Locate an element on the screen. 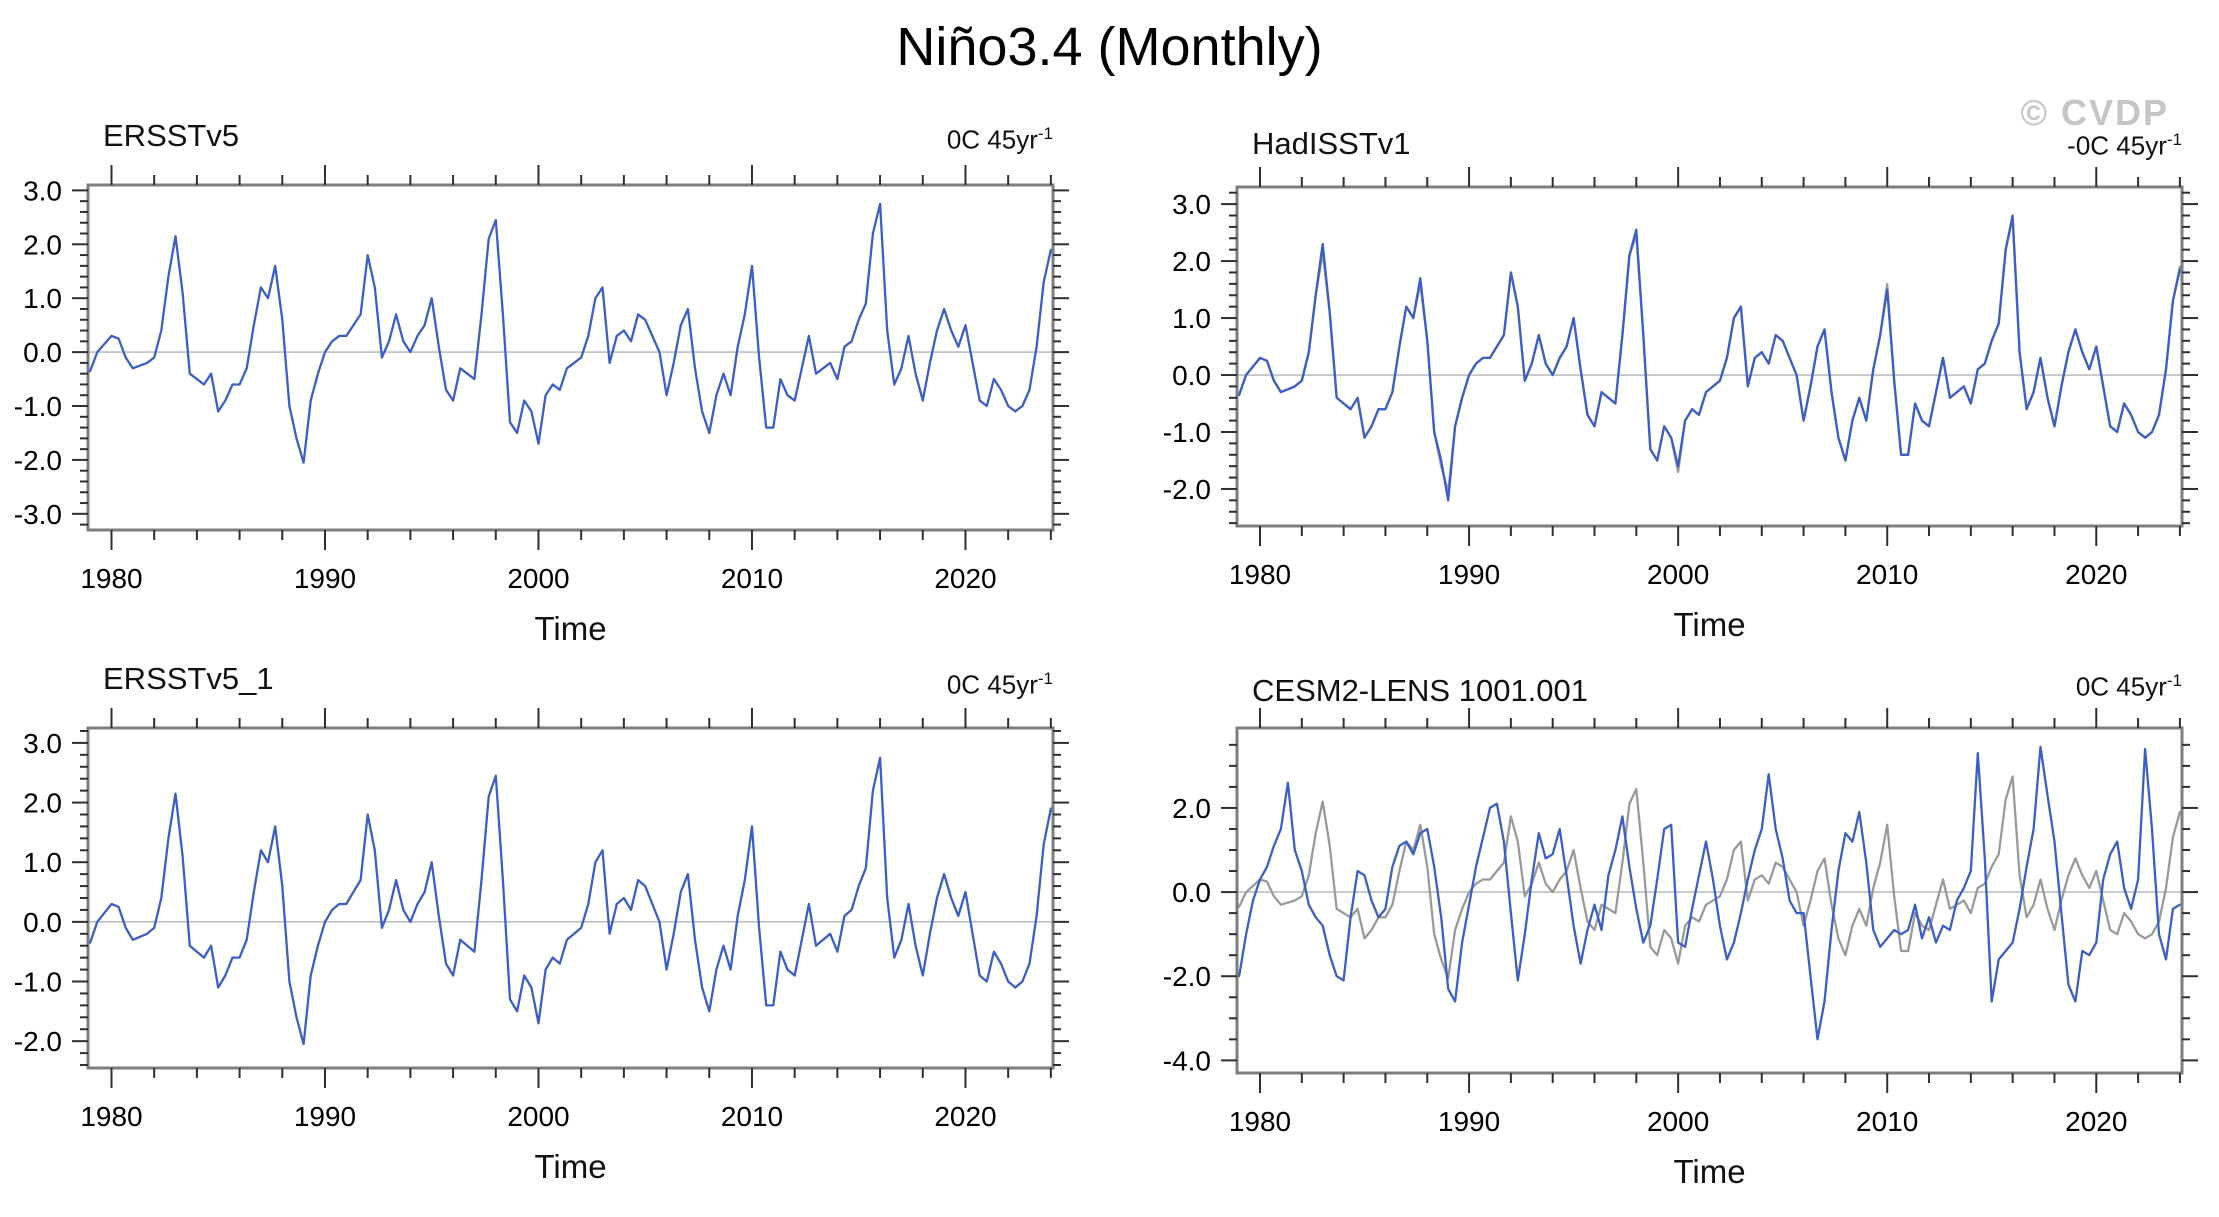  y-tick-label: -4.0 is located at coordinates (1187, 1060).